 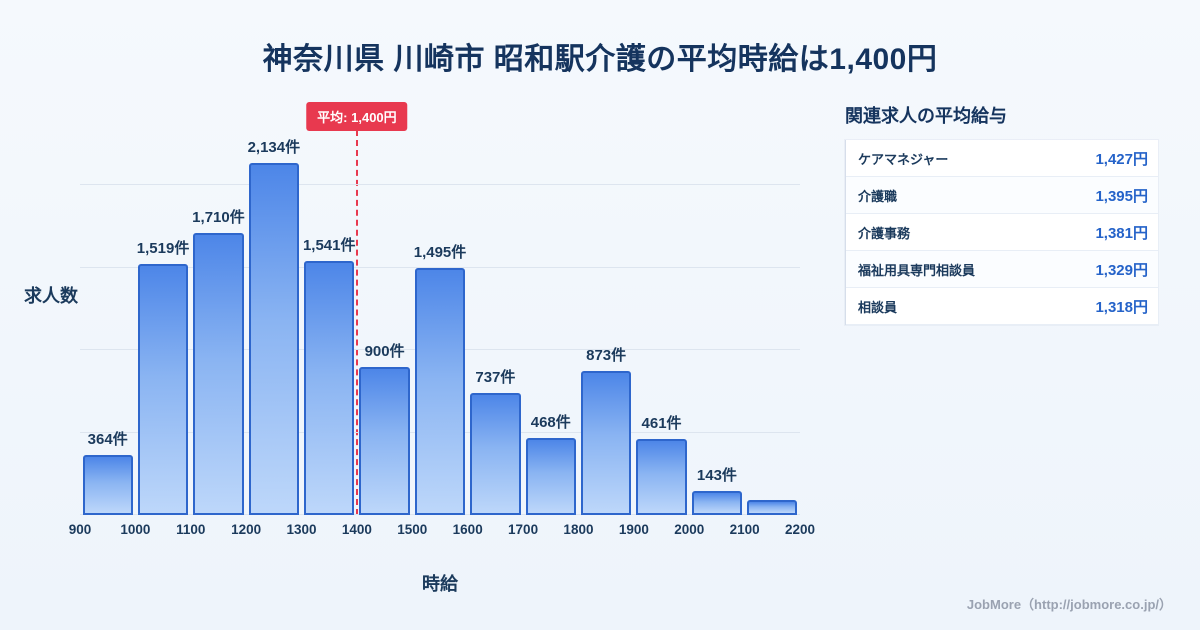 What do you see at coordinates (1121, 196) in the screenshot?
I see `salary-value: 1,395円` at bounding box center [1121, 196].